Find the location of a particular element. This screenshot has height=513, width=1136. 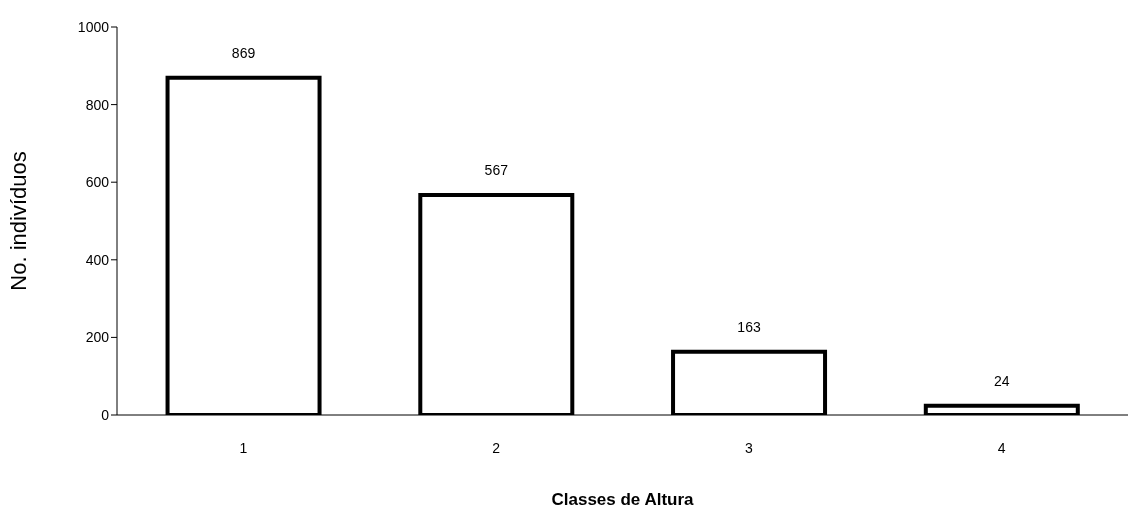

y-tick-label: 200 is located at coordinates (97, 337).